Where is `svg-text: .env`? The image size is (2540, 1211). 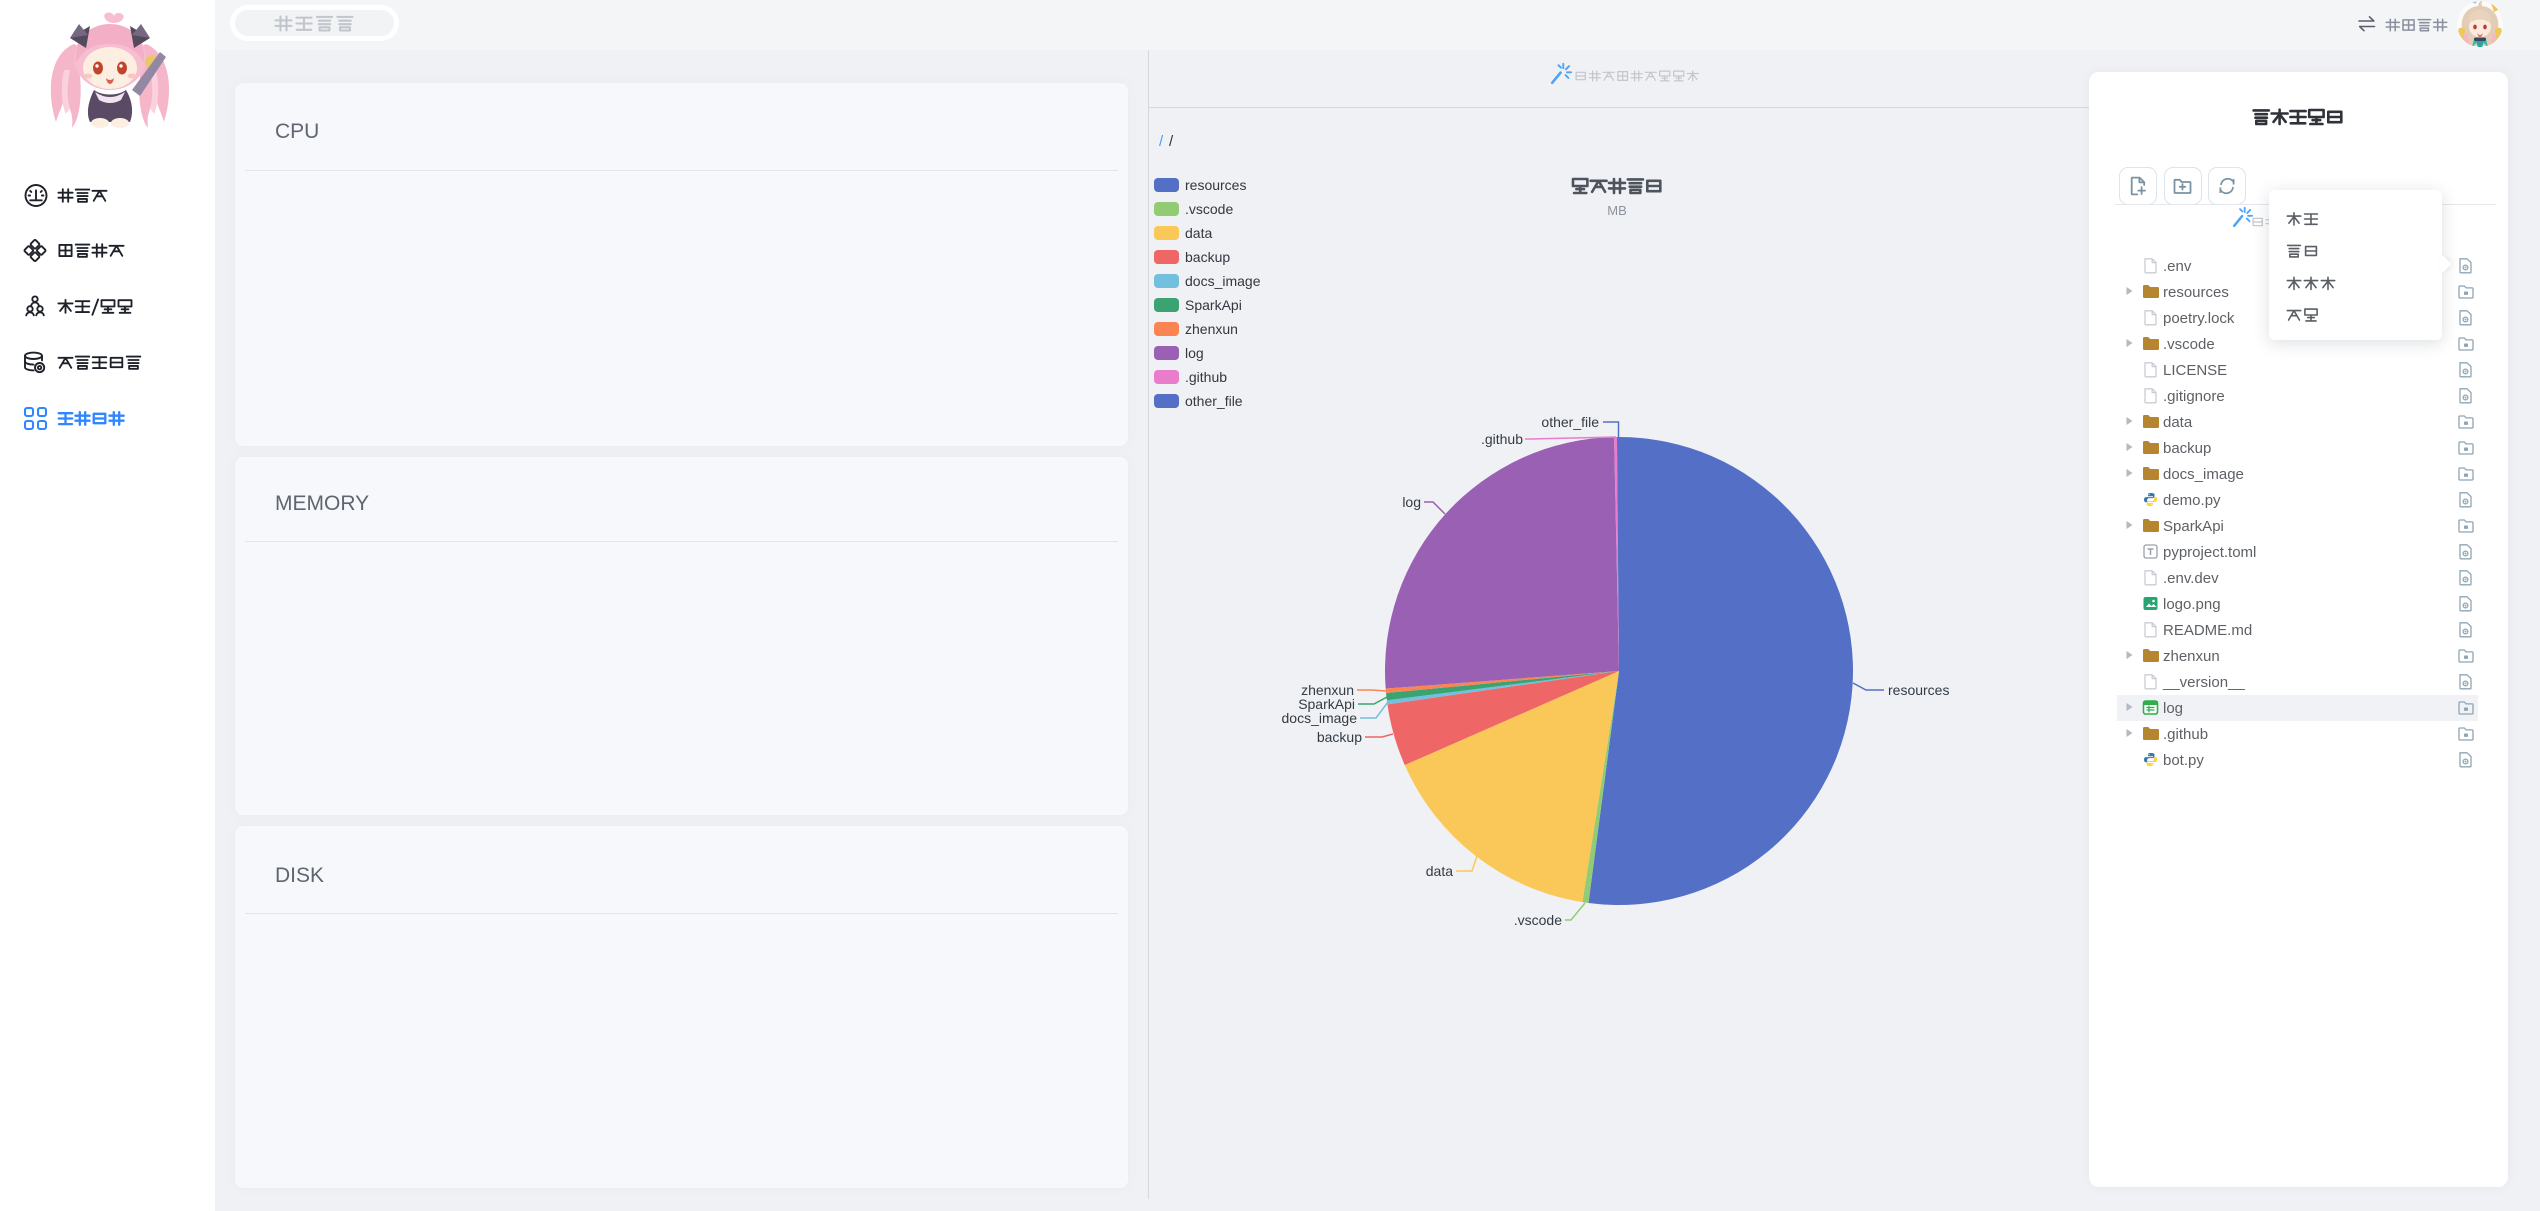
svg-text: .env is located at coordinates (2177, 266).